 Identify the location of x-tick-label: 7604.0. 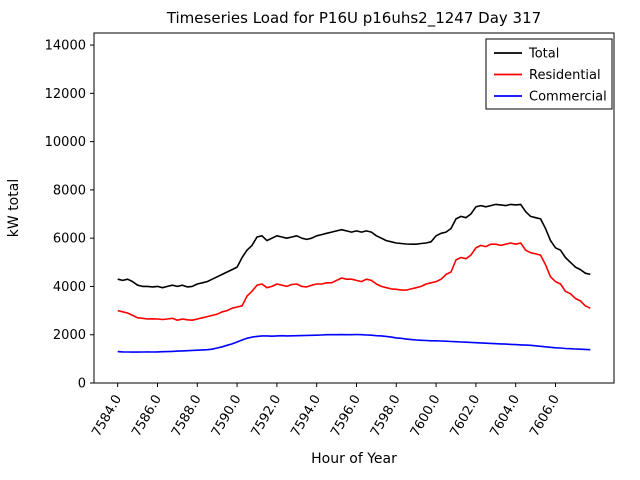
(505, 416).